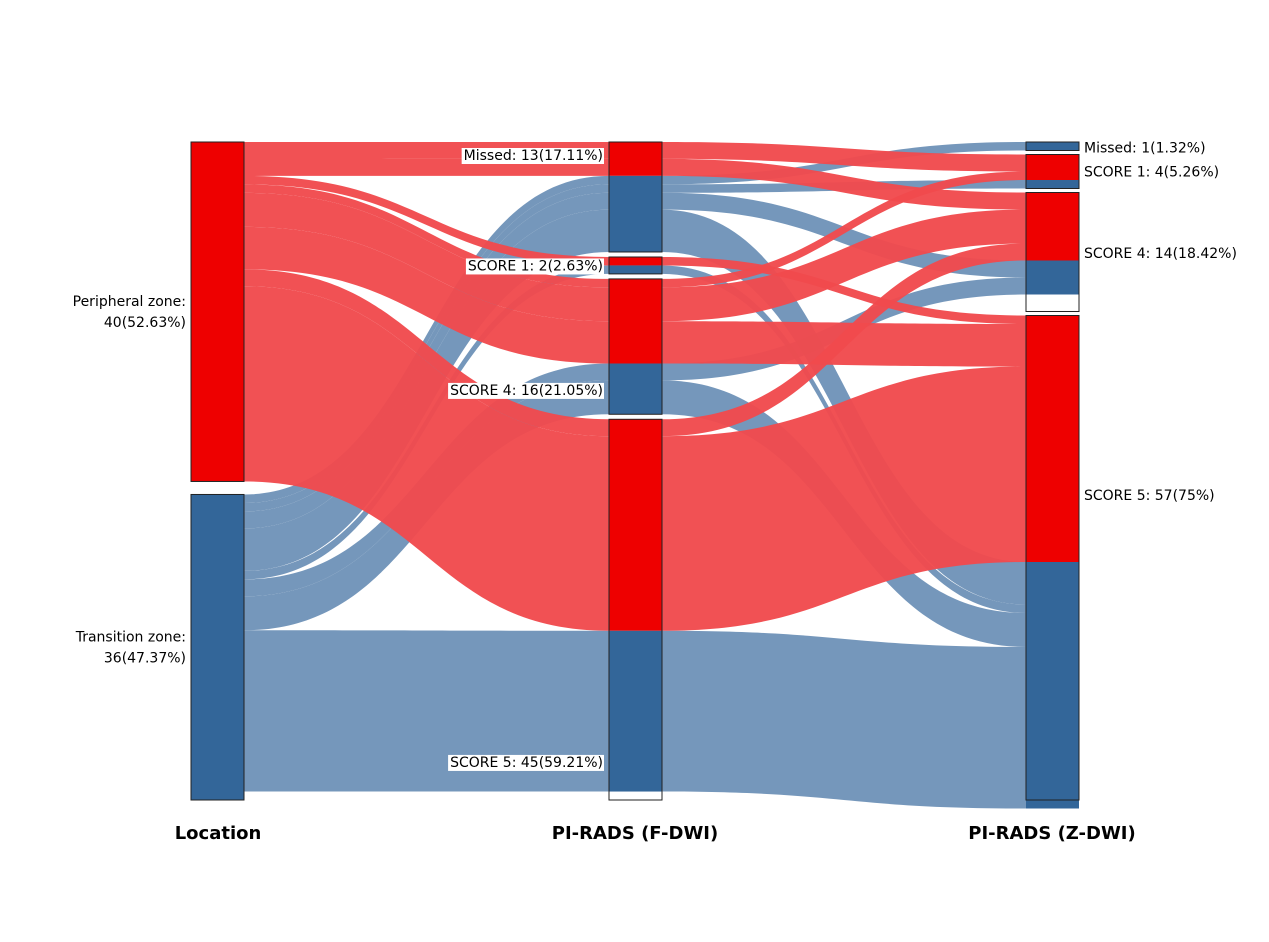 The height and width of the screenshot is (942, 1269). I want to click on flow-f-m-to-z-4-pz, so click(844, 184).